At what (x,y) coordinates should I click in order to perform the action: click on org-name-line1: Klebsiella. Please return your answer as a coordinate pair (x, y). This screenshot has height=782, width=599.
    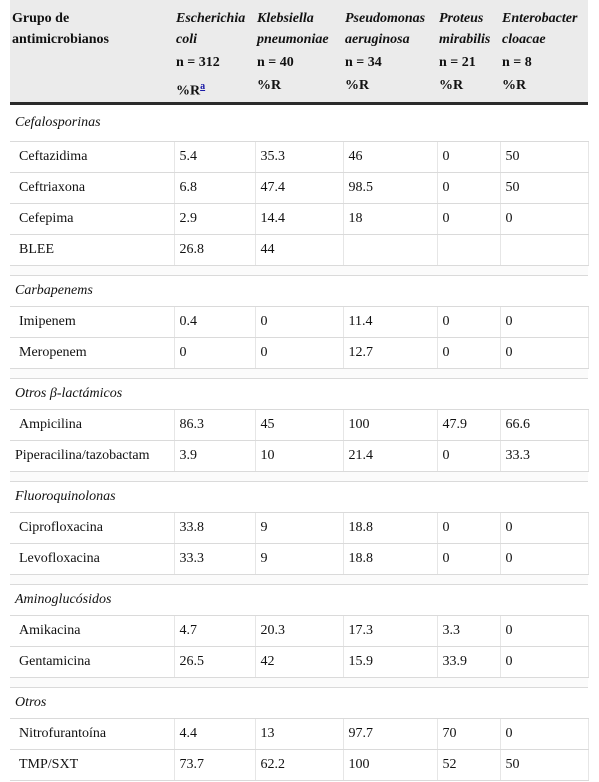
    Looking at the image, I should click on (285, 18).